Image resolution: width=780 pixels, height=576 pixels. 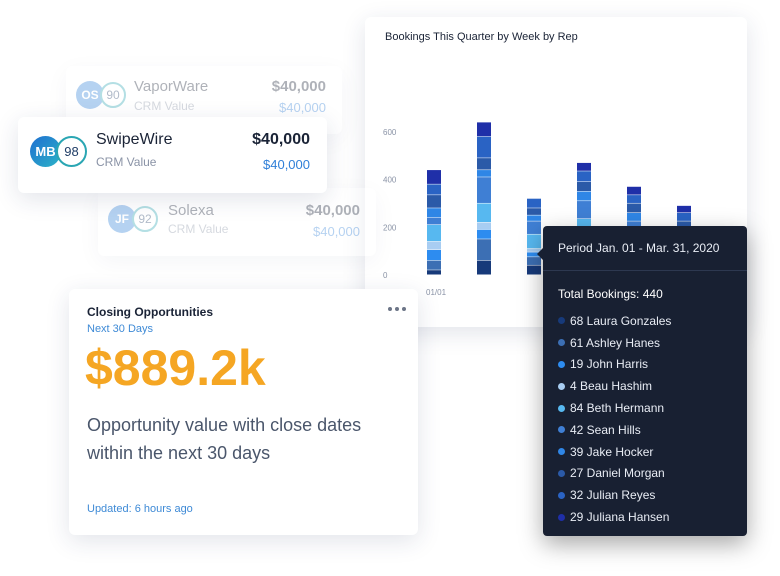 I want to click on chart-title: Bookings This Quarter by Week by Rep, so click(x=481, y=37).